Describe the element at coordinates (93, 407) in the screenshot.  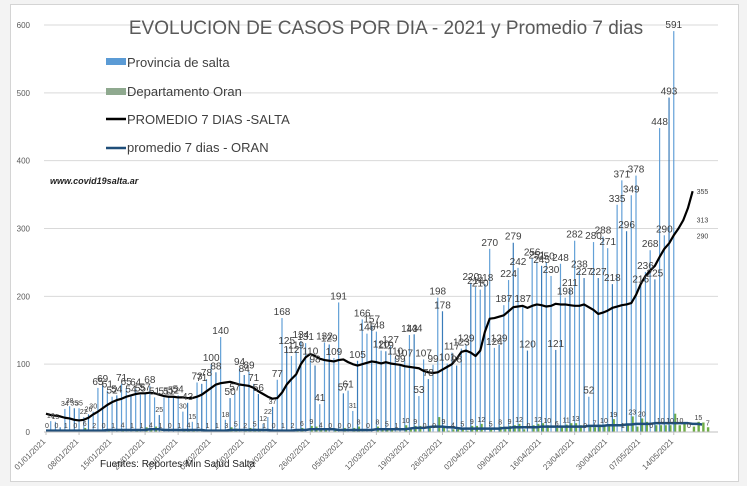
I see `salta-data-label: 30` at that location.